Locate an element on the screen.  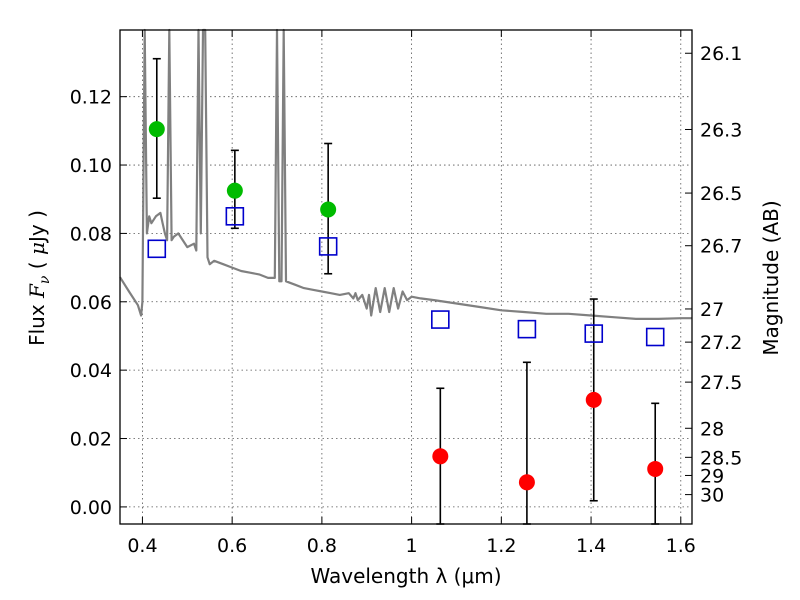
right-tick-label: 29 is located at coordinates (712, 476).